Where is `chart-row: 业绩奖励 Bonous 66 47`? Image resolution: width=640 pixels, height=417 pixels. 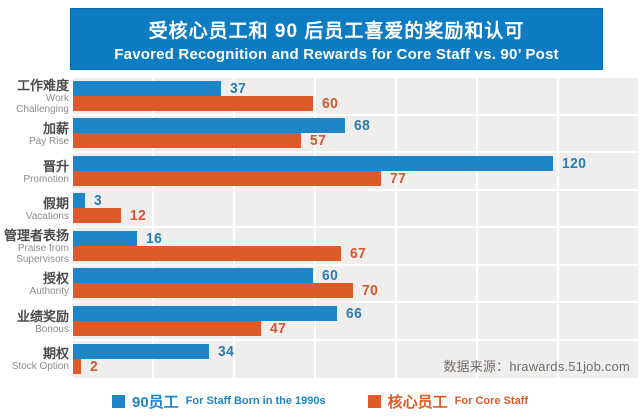 chart-row: 业绩奖励 Bonous 66 47 is located at coordinates (320, 322).